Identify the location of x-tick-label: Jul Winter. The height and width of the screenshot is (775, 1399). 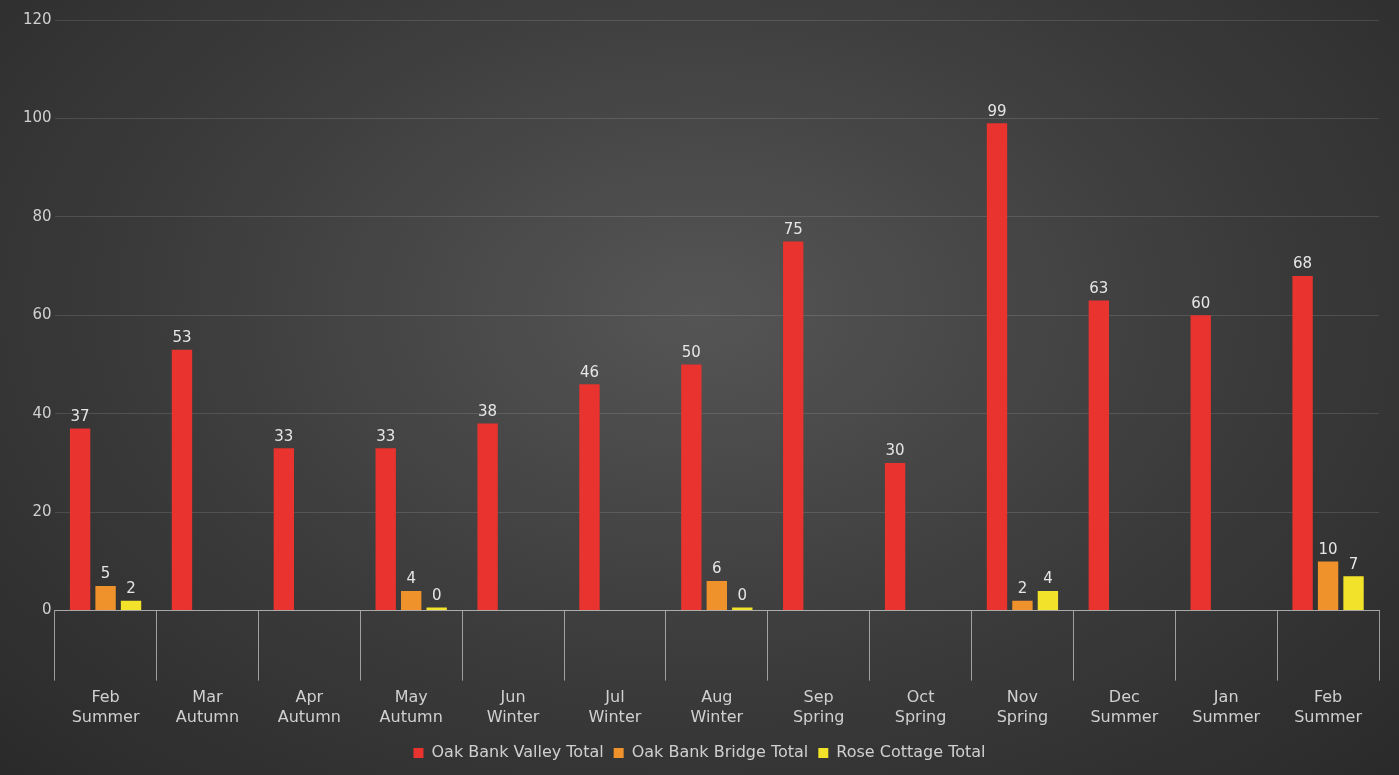
(615, 706).